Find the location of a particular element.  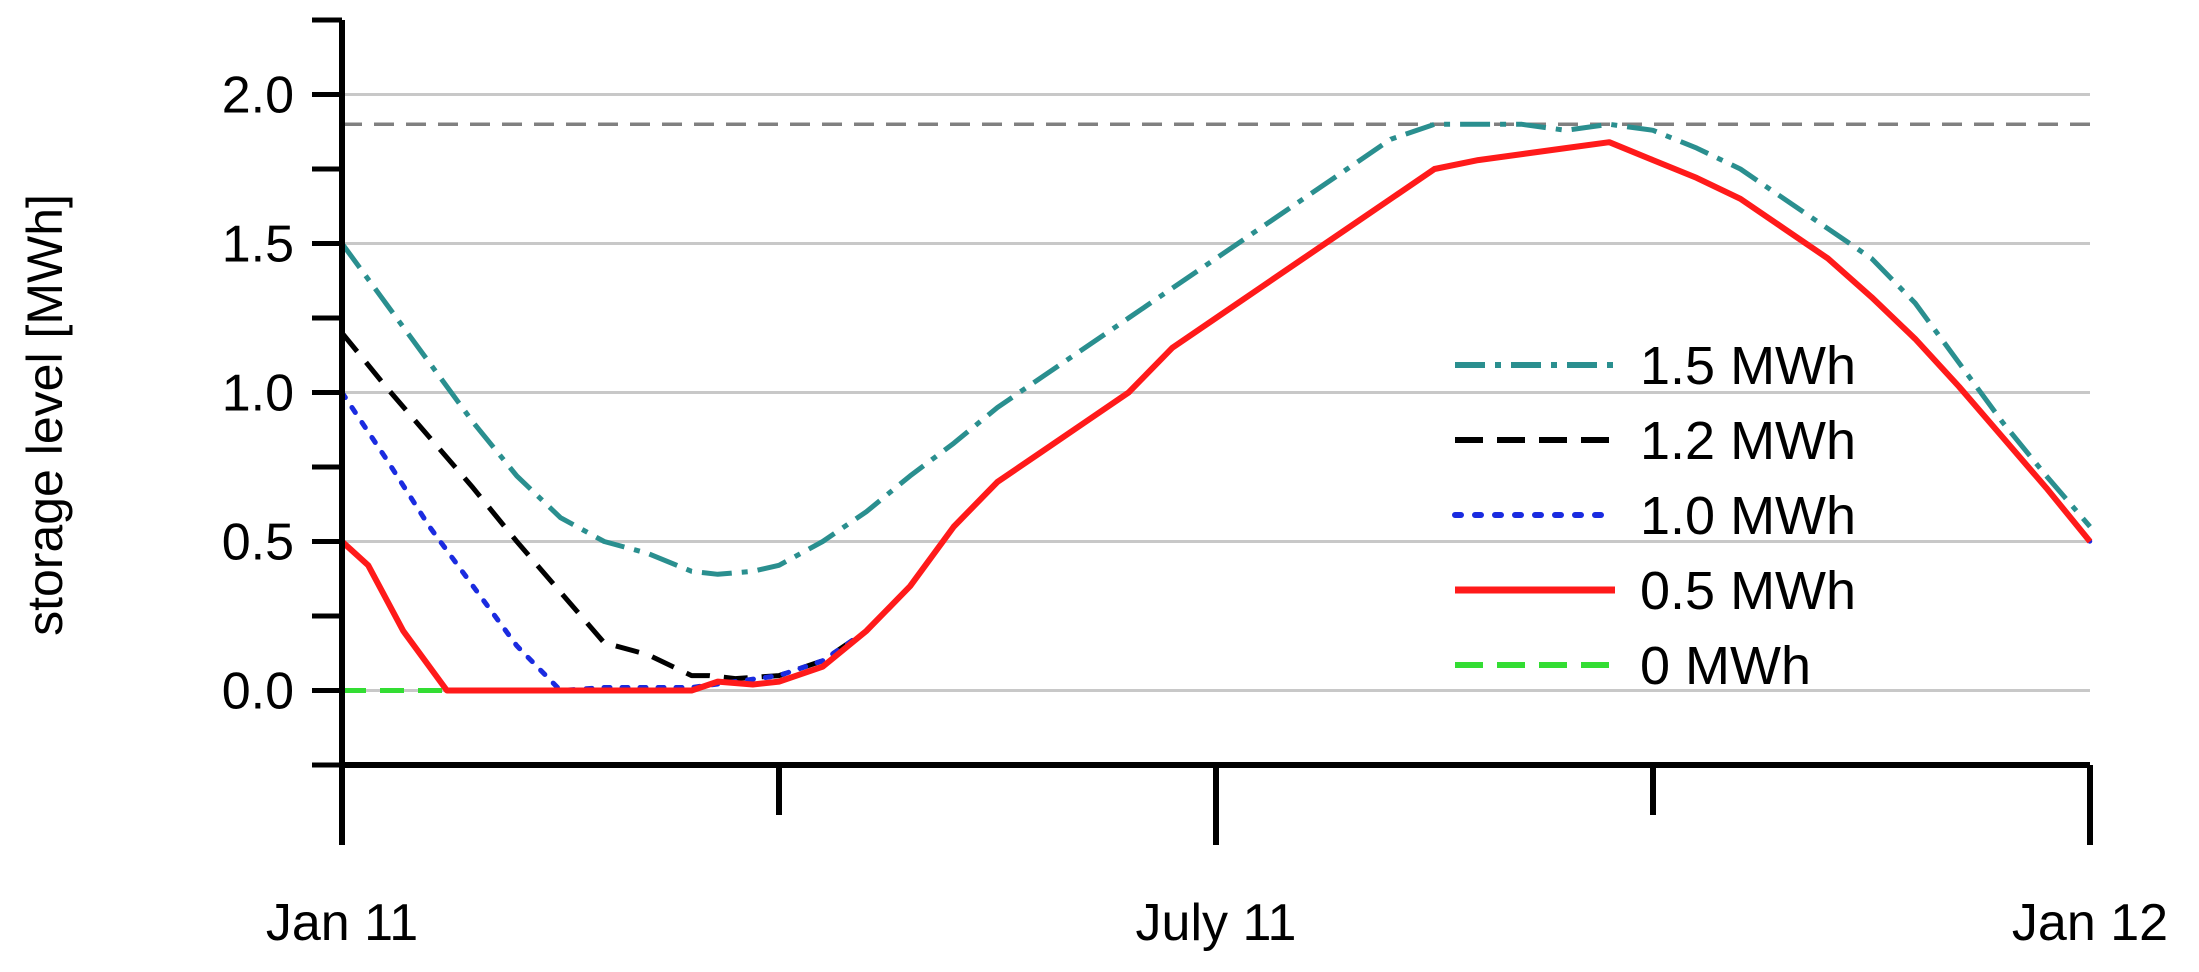

legend-label: 1.0 MWh is located at coordinates (1748, 516).